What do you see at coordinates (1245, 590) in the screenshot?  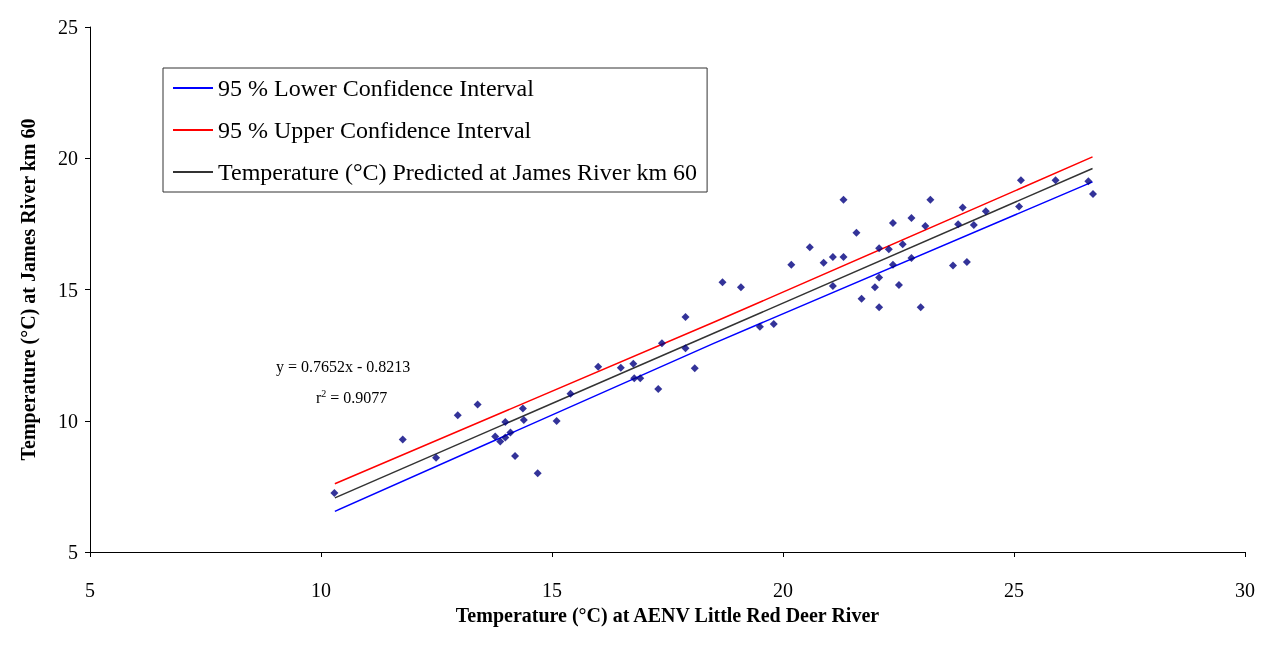 I see `x-tick-label: 30` at bounding box center [1245, 590].